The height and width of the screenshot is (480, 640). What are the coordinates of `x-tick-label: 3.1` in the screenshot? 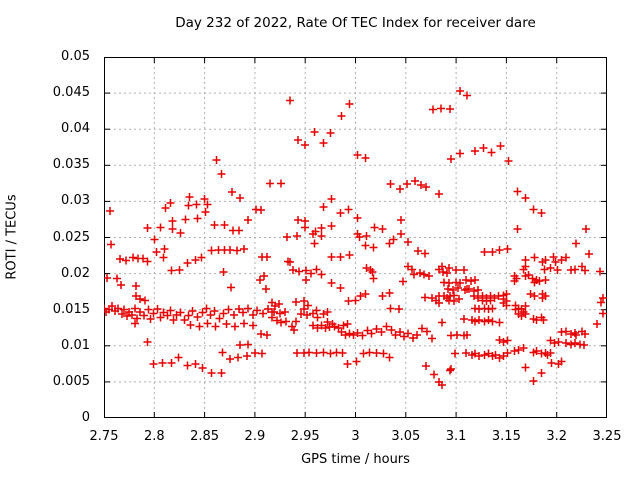 It's located at (456, 436).